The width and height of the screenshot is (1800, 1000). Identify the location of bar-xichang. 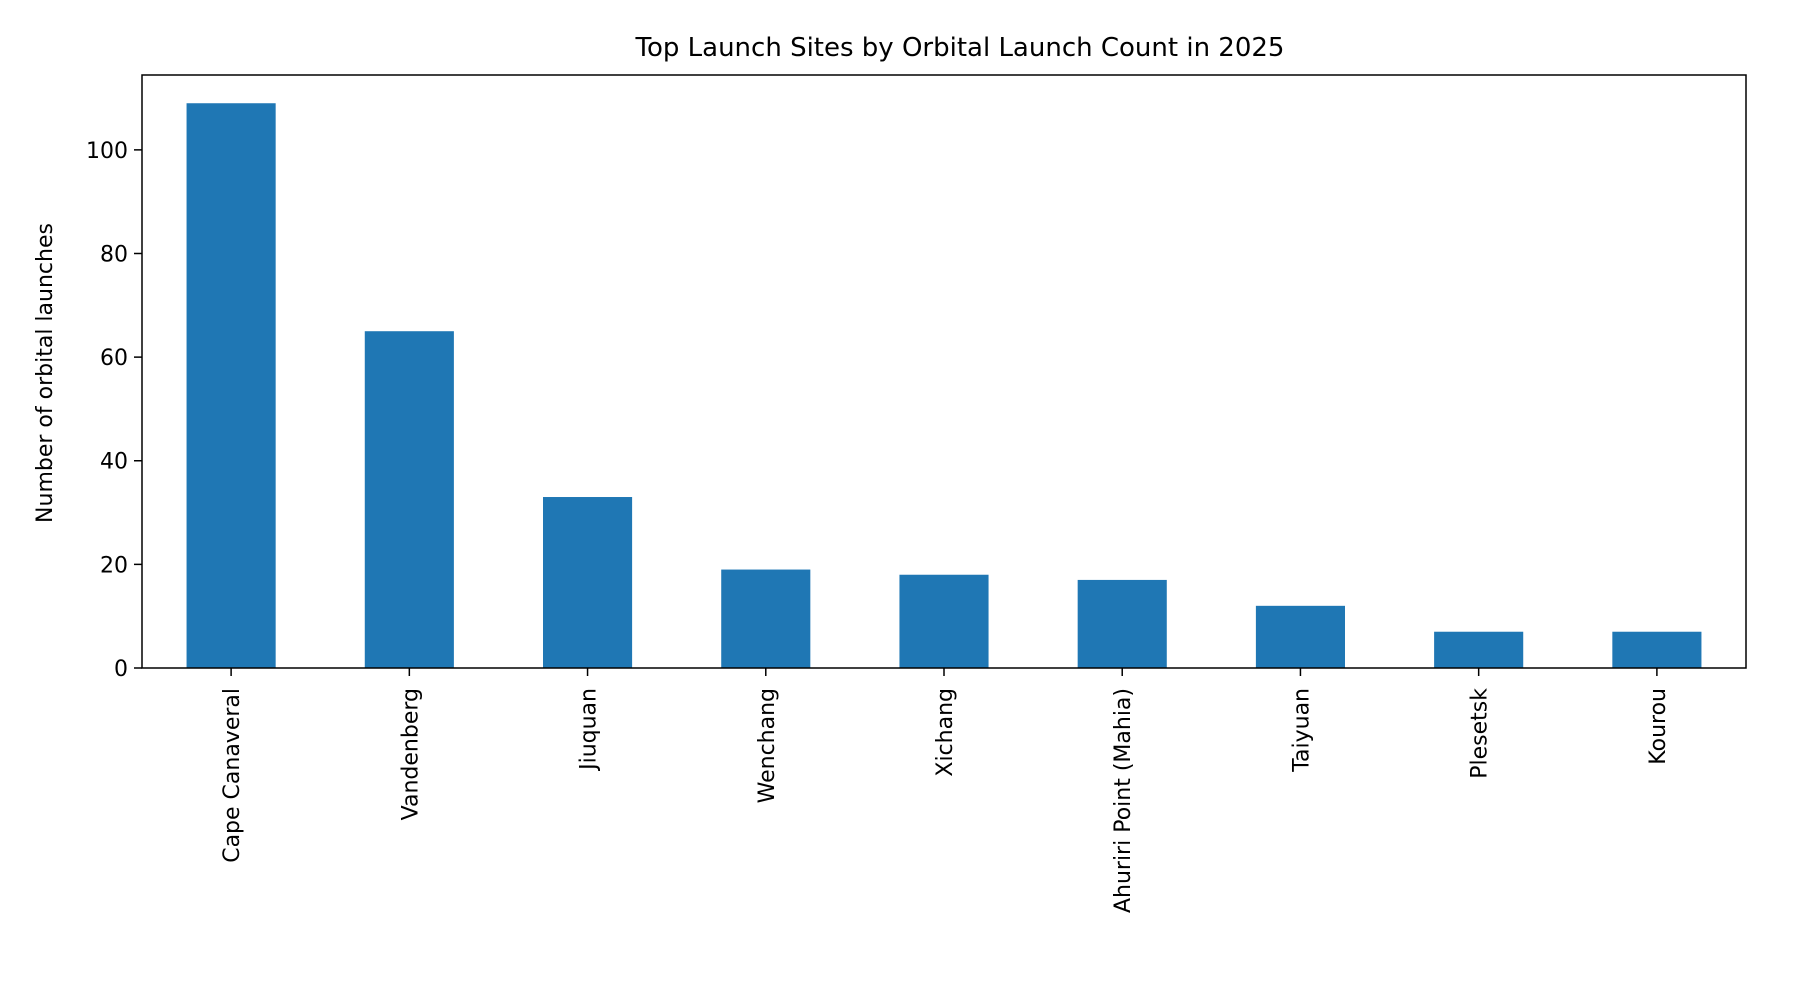
(944, 621).